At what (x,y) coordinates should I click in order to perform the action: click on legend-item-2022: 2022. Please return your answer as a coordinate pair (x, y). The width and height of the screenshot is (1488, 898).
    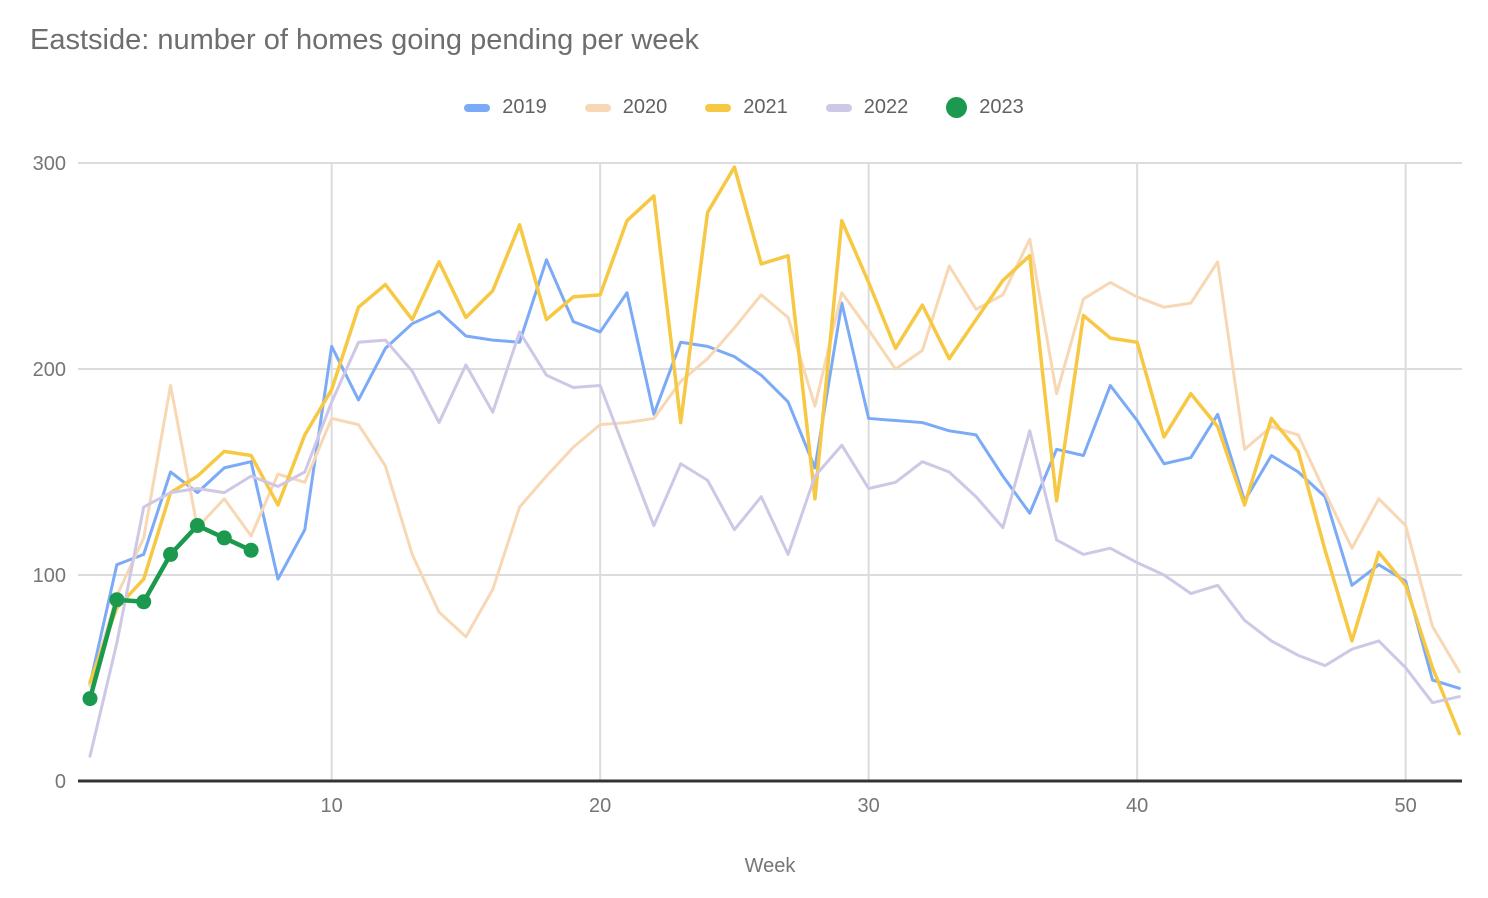
    Looking at the image, I should click on (867, 107).